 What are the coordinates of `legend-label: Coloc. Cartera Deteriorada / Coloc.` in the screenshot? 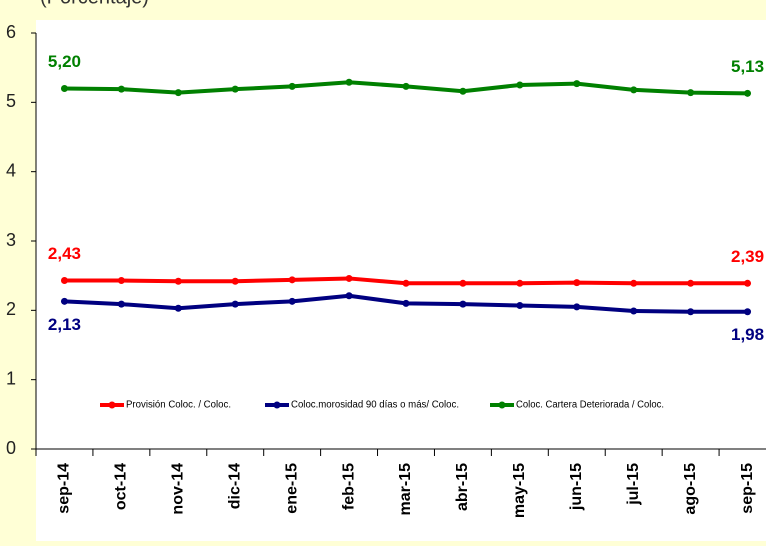 It's located at (590, 405).